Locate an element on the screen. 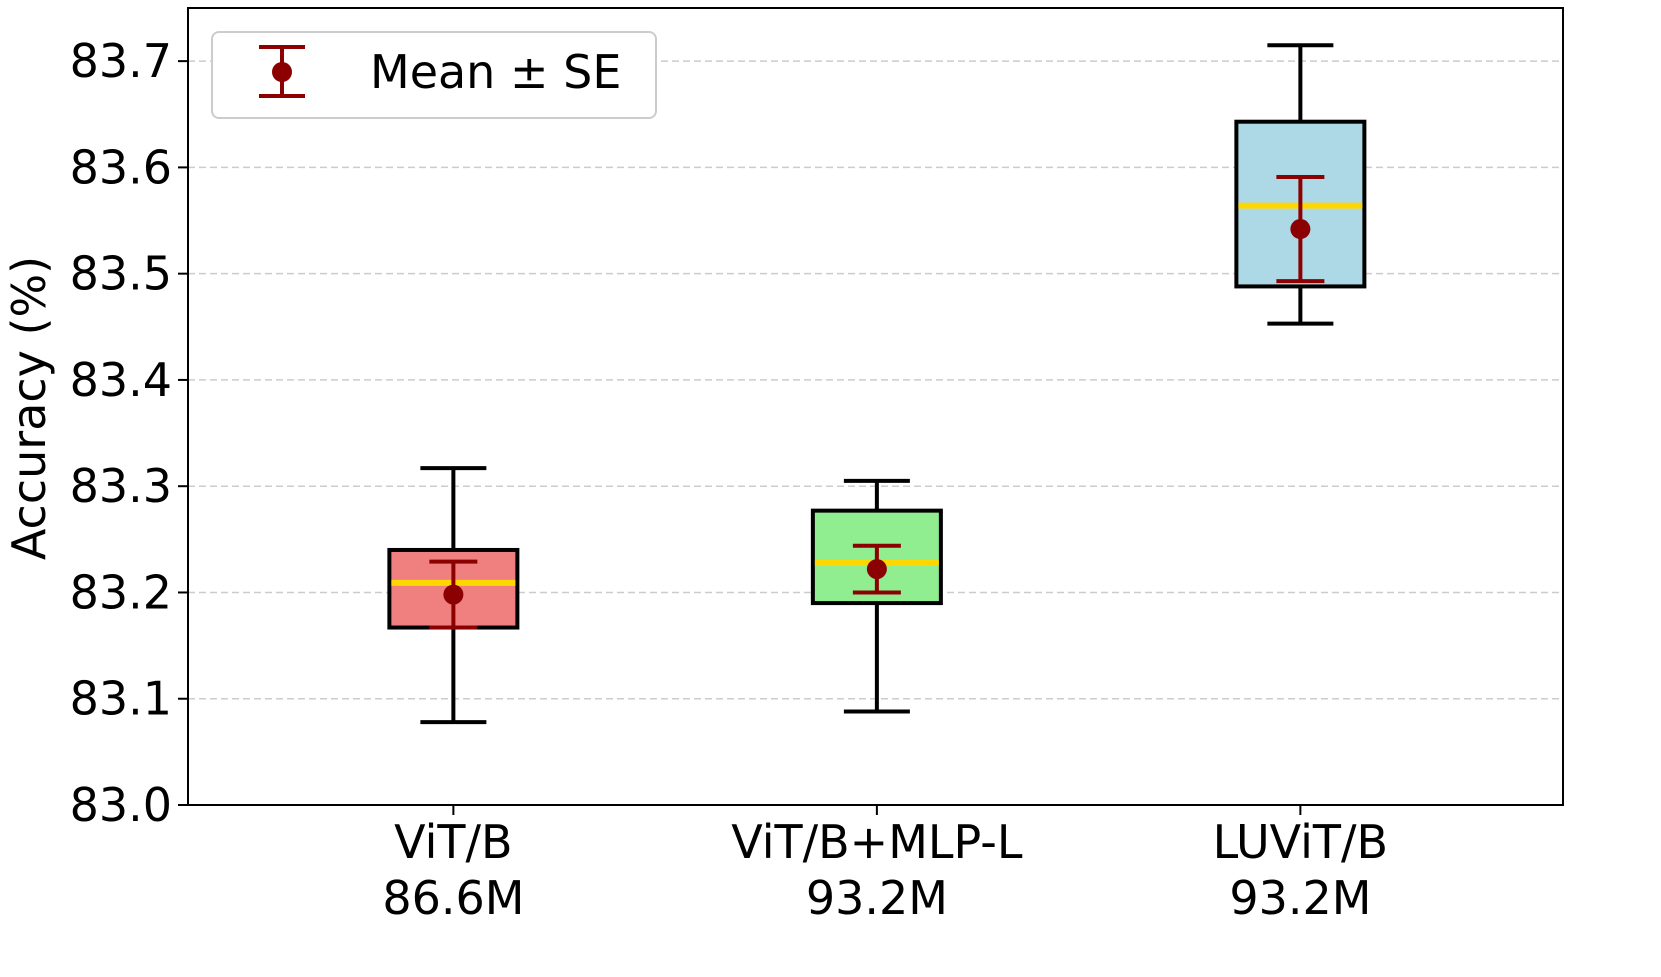  y-tick-label: 83.2 is located at coordinates (121, 592).